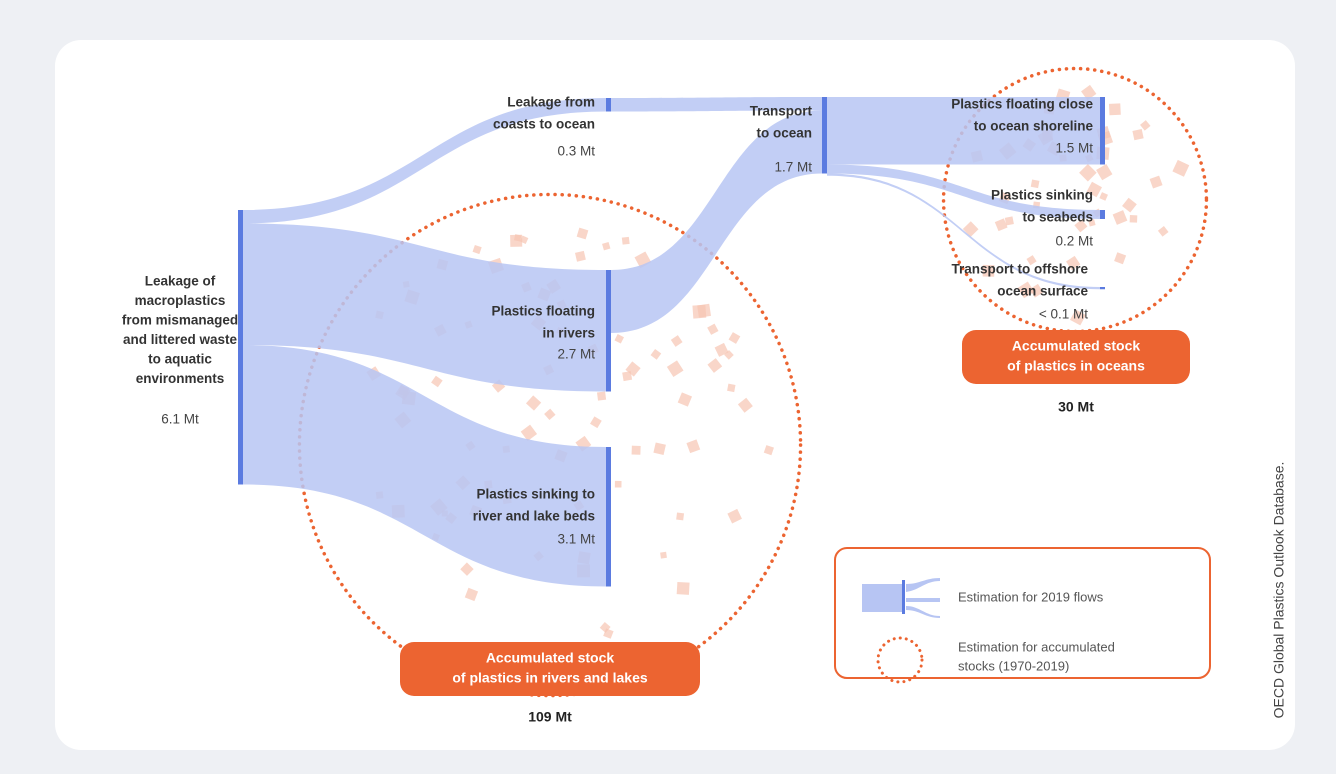 The width and height of the screenshot is (1336, 774). Describe the element at coordinates (1063, 314) in the screenshot. I see `node-value: < 0.1 Mt` at that location.